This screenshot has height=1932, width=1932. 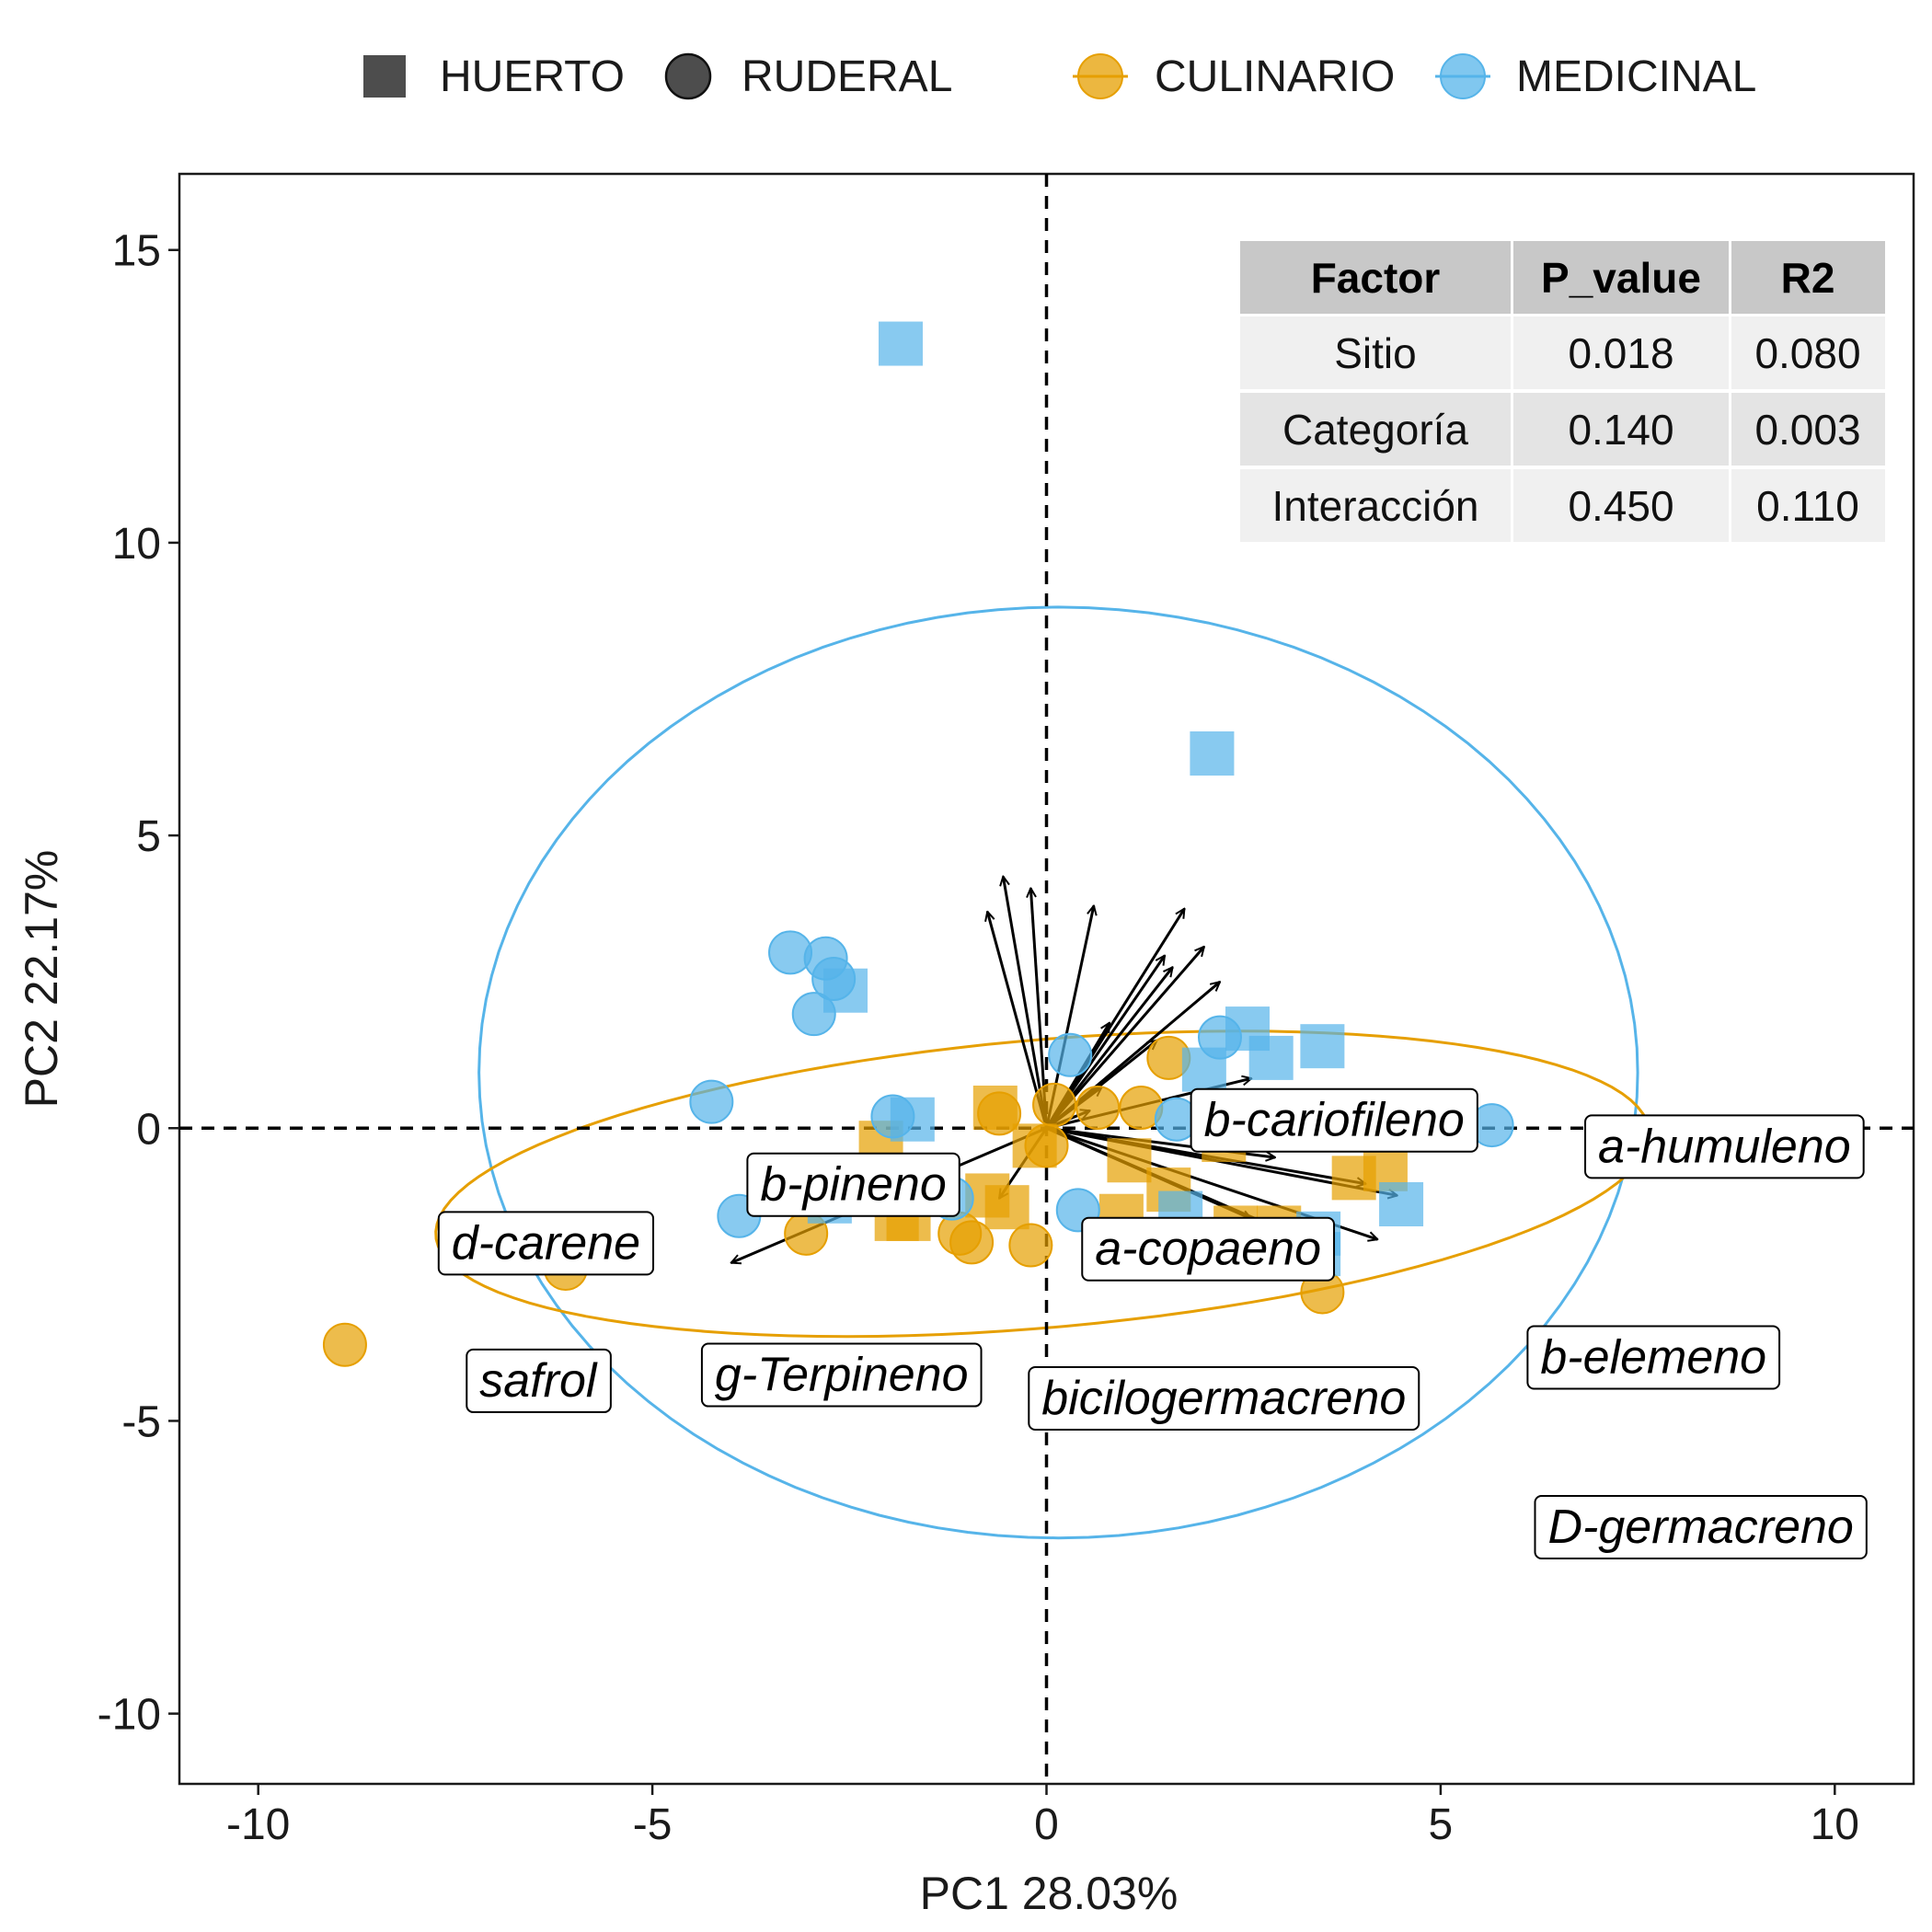 I want to click on variable-label-box: safrol, so click(x=539, y=1380).